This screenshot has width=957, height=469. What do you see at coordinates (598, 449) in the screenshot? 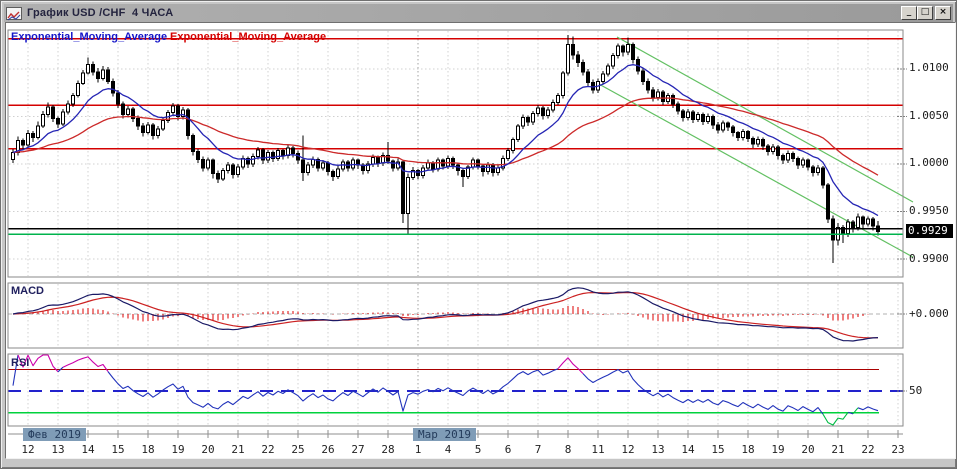
I see `day-tick-label: 11` at bounding box center [598, 449].